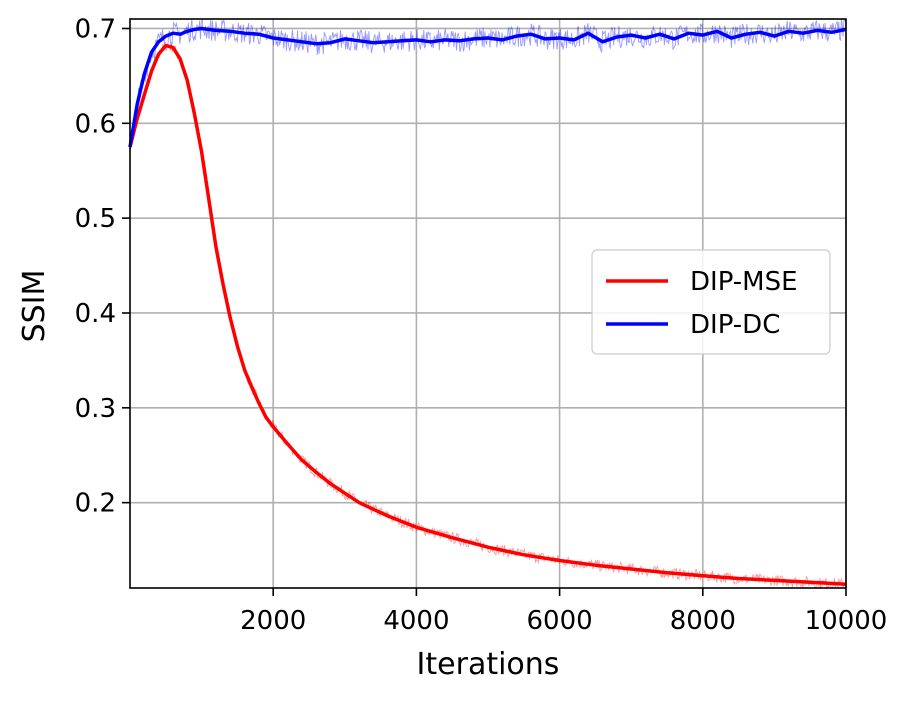  What do you see at coordinates (95, 29) in the screenshot?
I see `y-tick-label: 0.7` at bounding box center [95, 29].